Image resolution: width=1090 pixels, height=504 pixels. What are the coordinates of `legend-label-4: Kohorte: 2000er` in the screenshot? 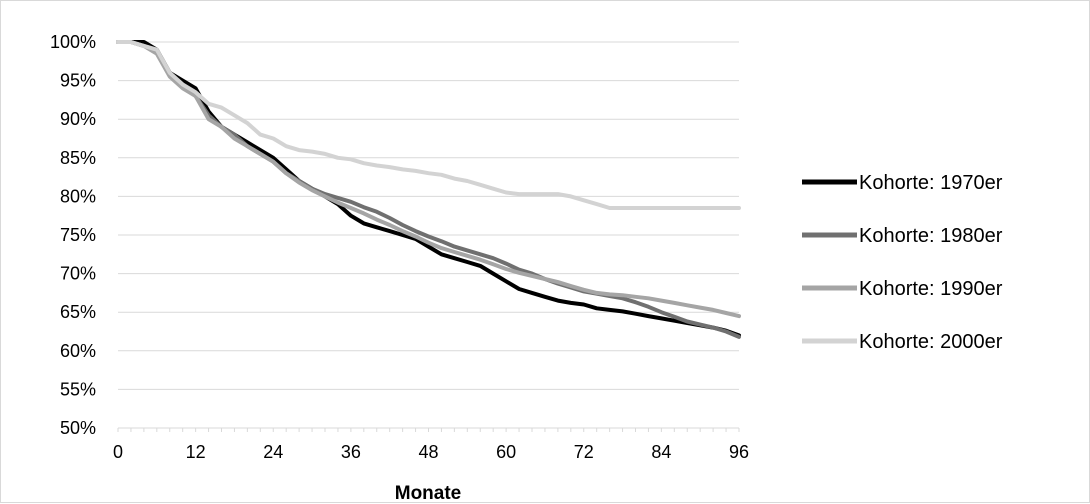 It's located at (931, 342).